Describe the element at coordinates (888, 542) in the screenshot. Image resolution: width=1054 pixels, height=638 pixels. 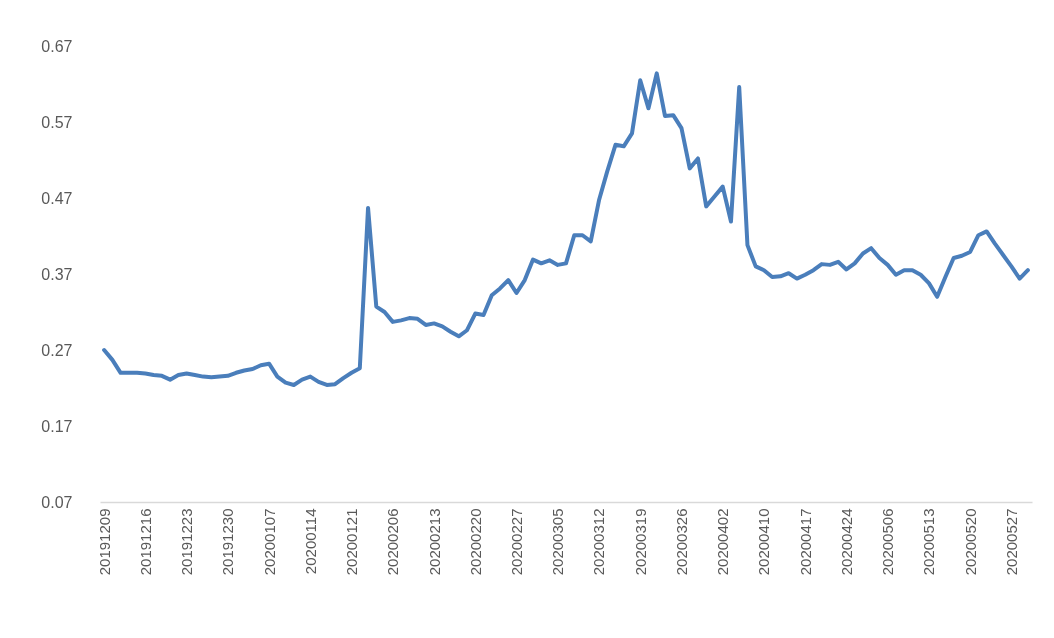
I see `x-tick-label: 20200506` at that location.